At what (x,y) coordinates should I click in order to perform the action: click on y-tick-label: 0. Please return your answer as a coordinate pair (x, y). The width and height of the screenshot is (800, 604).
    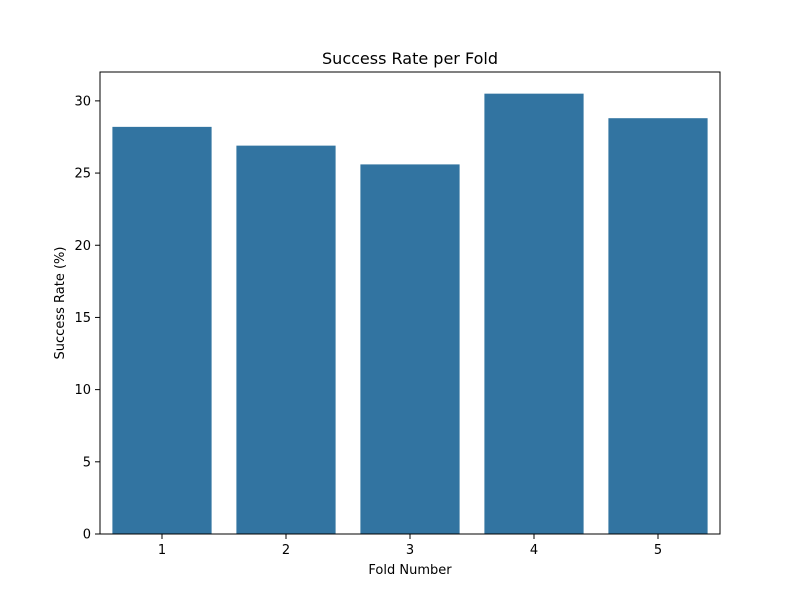
    Looking at the image, I should click on (87, 535).